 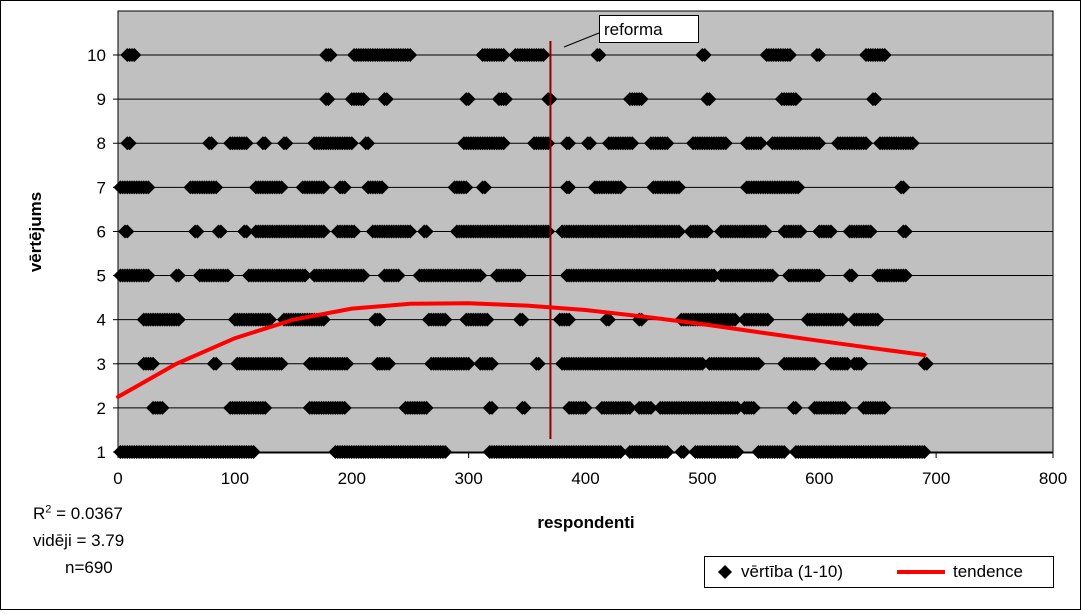 What do you see at coordinates (585, 522) in the screenshot?
I see `x-axis-title: respondenti` at bounding box center [585, 522].